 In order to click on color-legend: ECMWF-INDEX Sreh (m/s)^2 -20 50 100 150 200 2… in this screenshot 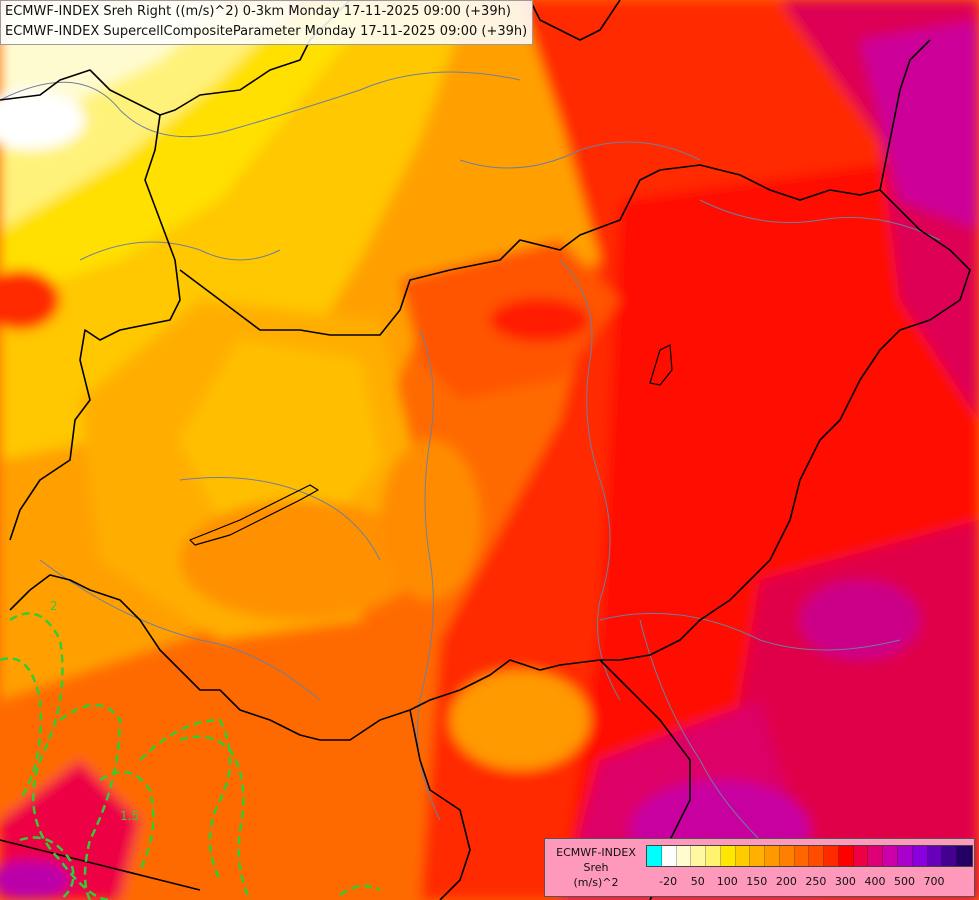, I will do `click(759, 867)`.